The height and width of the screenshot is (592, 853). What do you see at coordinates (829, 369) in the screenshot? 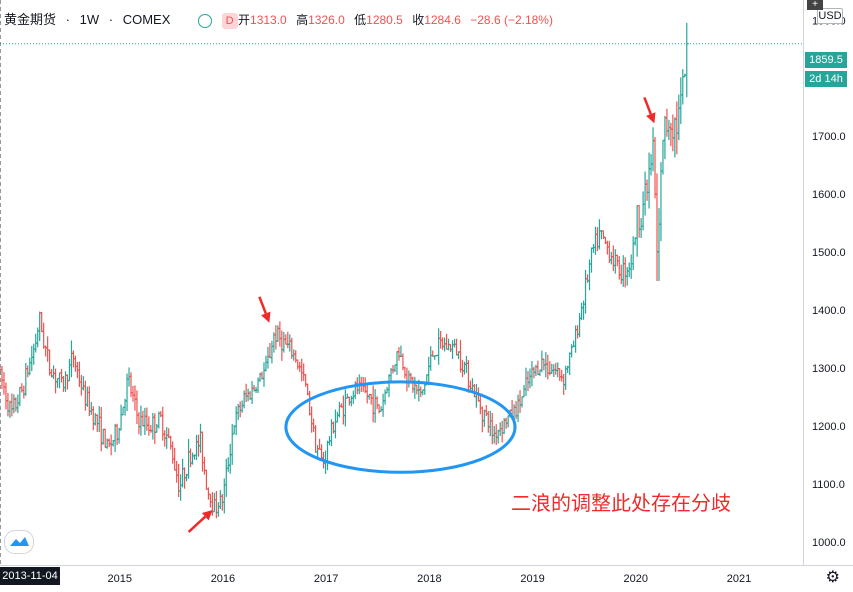
I see `price-tick-label: 1300.0` at bounding box center [829, 369].